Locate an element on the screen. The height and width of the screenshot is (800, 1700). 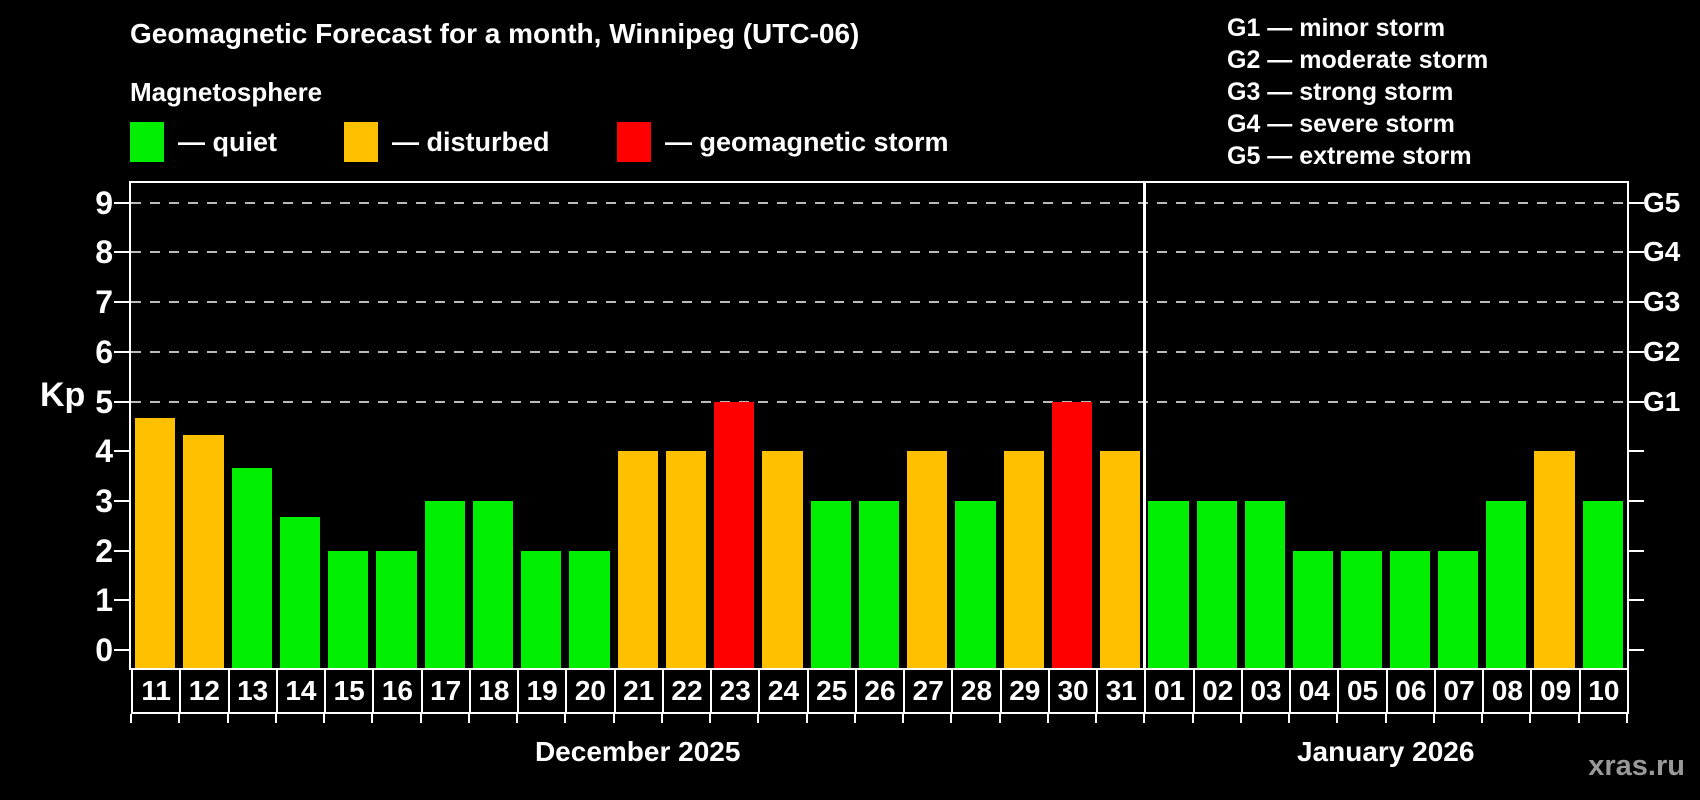
disturbed-color-swatch is located at coordinates (361, 142).